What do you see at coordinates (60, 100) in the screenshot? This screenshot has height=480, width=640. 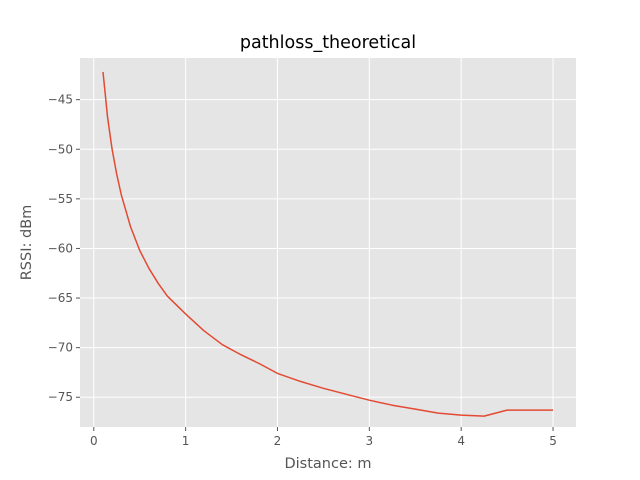 I see `y-tick-label: −45` at bounding box center [60, 100].